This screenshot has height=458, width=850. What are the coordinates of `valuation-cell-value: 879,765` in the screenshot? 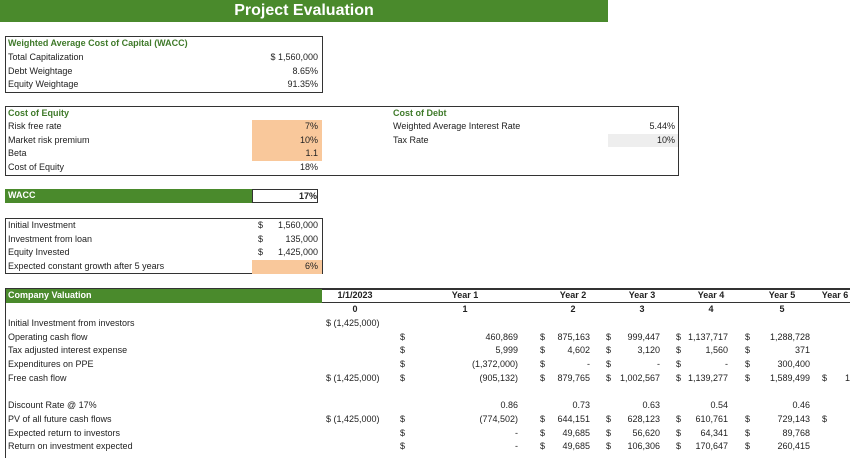 It's located at (573, 377).